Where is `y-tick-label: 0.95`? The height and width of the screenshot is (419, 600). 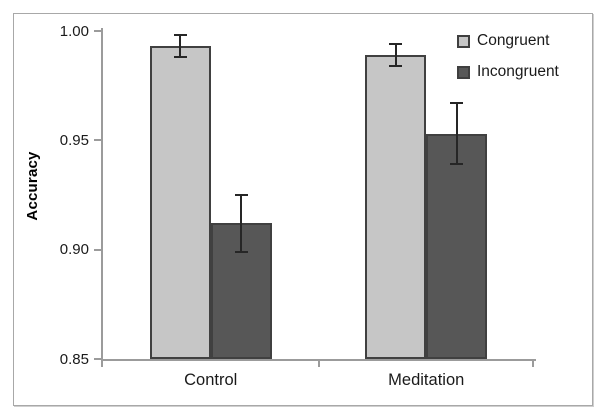 y-tick-label: 0.95 is located at coordinates (74, 140).